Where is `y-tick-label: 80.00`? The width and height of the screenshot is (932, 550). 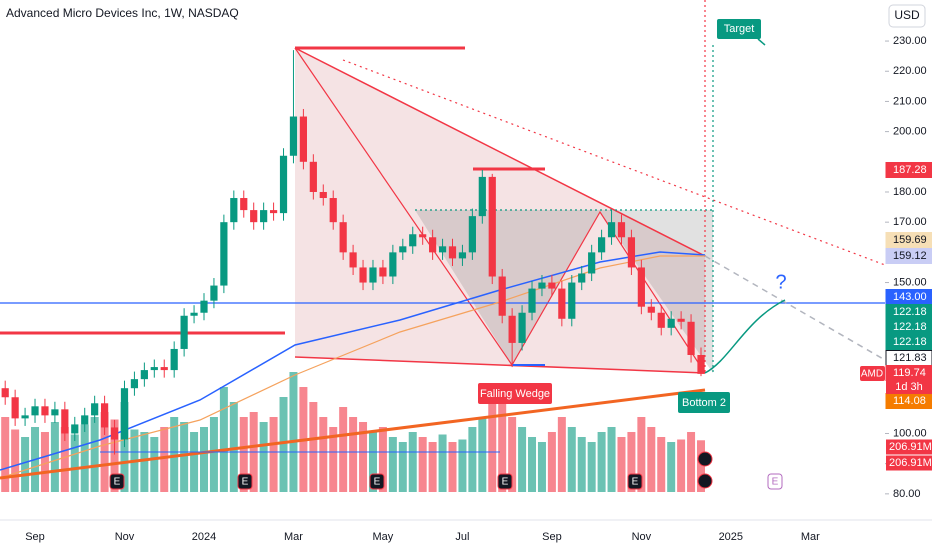 y-tick-label: 80.00 is located at coordinates (907, 494).